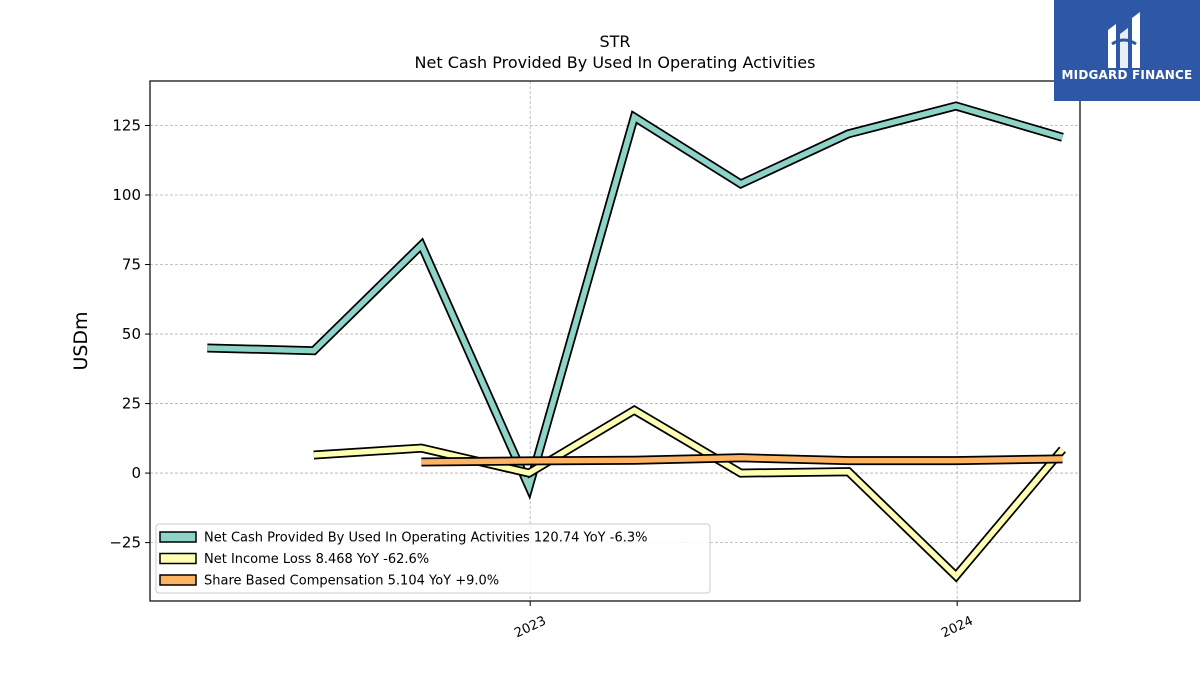  I want to click on y-axis-label: USDm, so click(81, 340).